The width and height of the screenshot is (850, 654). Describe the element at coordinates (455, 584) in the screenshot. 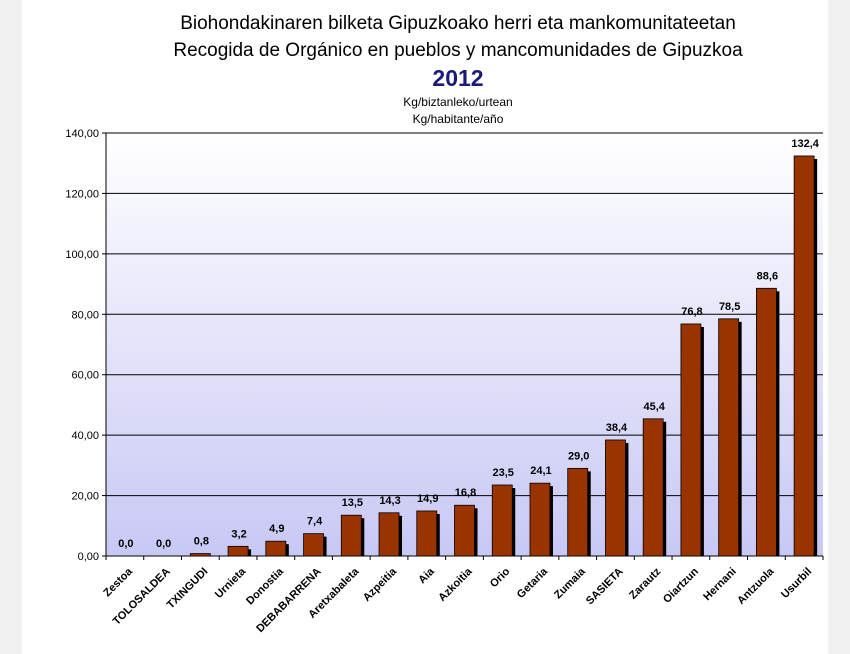

I see `x-tick-label: Azkoitia` at that location.